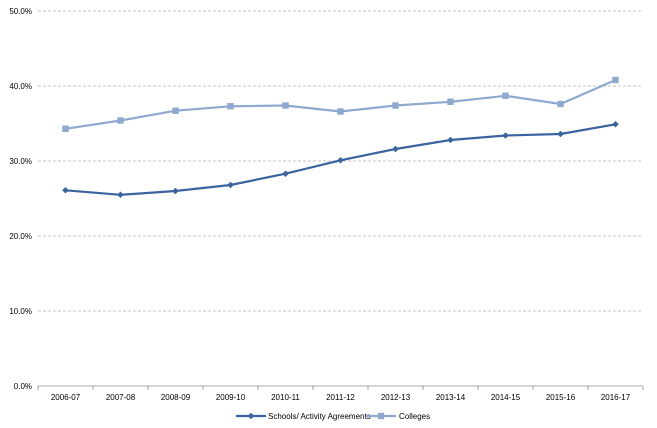  What do you see at coordinates (396, 397) in the screenshot?
I see `x-tick-label: 2012-13` at bounding box center [396, 397].